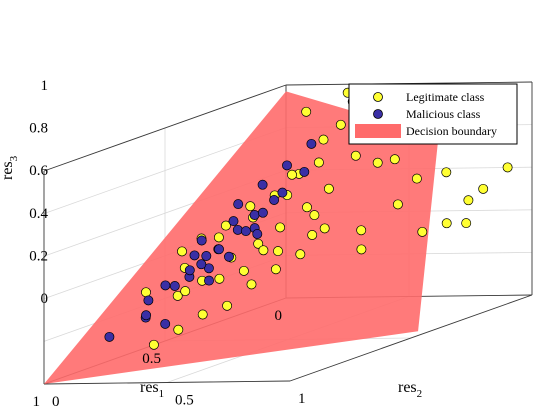 The height and width of the screenshot is (407, 550). What do you see at coordinates (378, 114) in the screenshot?
I see `legend-marker-malicious` at bounding box center [378, 114].